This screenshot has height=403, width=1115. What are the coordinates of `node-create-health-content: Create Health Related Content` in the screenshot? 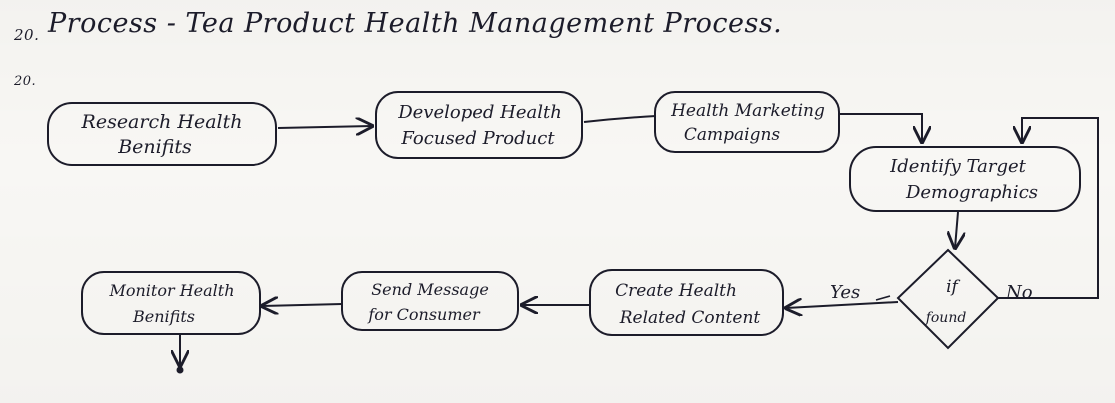 It's located at (686, 302).